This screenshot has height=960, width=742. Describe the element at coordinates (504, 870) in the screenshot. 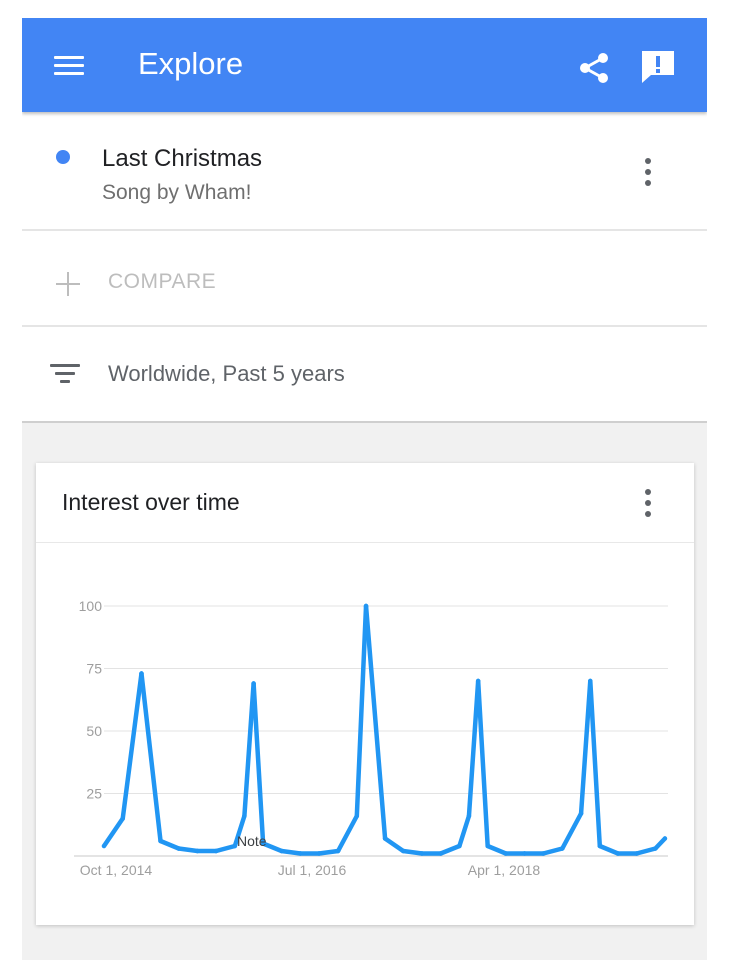

I see `x-tick-label: Apr 1, 2018` at that location.